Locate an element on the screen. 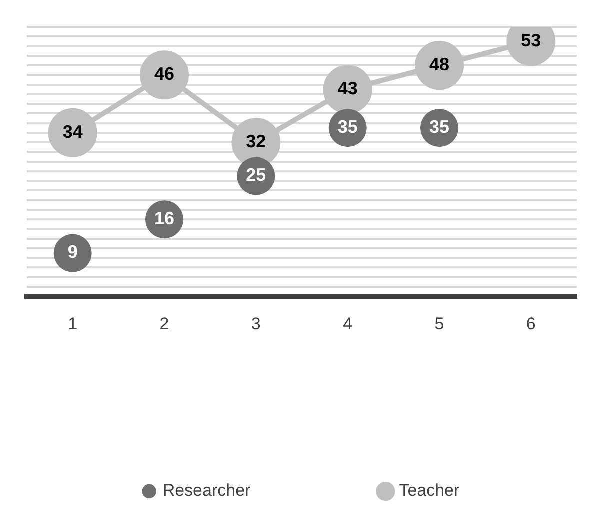  data-label: 53 is located at coordinates (531, 40).